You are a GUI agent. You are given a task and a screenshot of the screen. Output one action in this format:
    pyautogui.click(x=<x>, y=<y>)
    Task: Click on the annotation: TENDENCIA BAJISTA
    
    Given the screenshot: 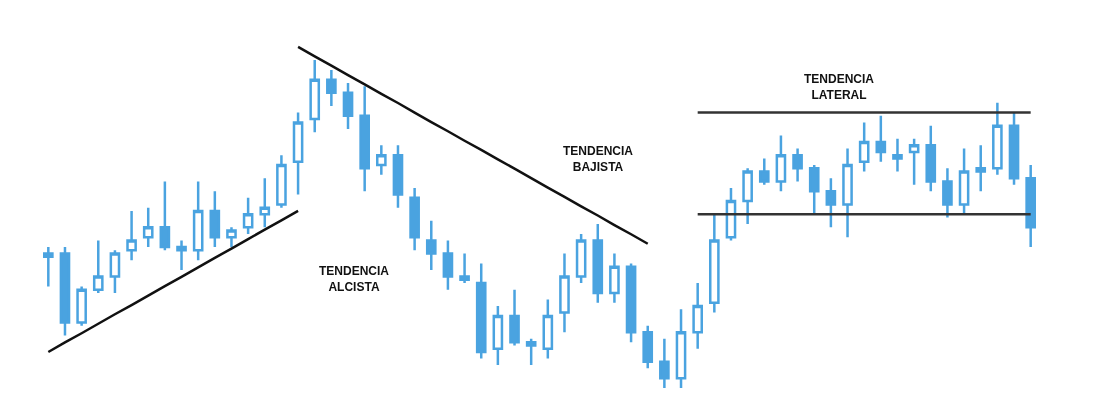 What is the action you would take?
    pyautogui.click(x=598, y=159)
    